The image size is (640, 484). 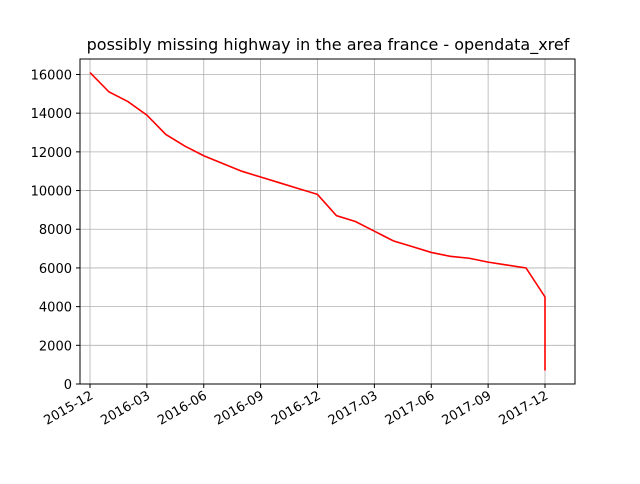 What do you see at coordinates (467, 408) in the screenshot?
I see `x-tick-label: 2017-09` at bounding box center [467, 408].